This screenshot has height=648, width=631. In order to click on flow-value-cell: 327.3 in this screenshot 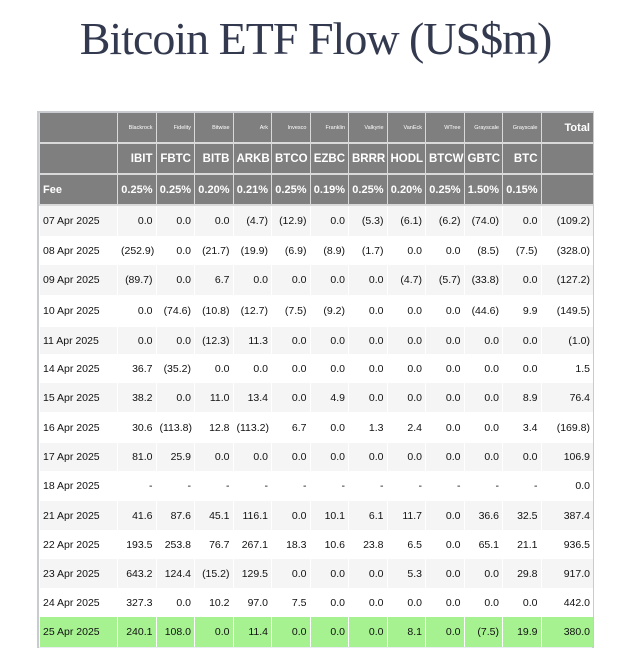, I will do `click(136, 602)`.